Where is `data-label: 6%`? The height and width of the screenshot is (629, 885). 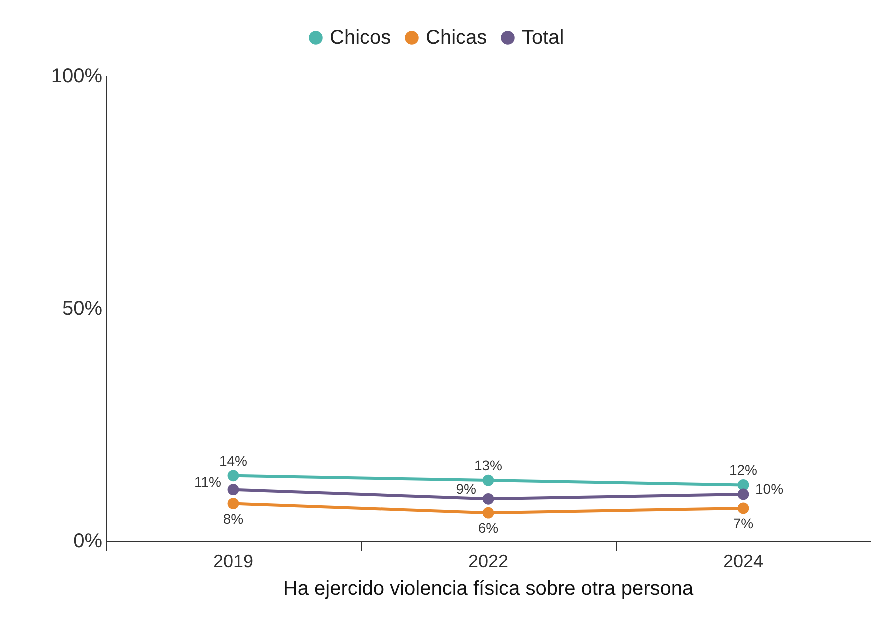
data-label: 6% is located at coordinates (488, 528).